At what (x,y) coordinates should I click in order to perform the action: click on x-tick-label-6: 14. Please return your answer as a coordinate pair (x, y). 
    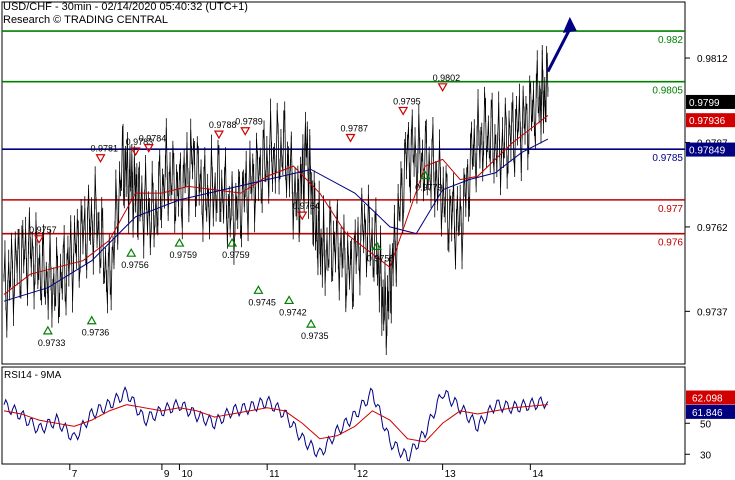
    Looking at the image, I should click on (538, 474).